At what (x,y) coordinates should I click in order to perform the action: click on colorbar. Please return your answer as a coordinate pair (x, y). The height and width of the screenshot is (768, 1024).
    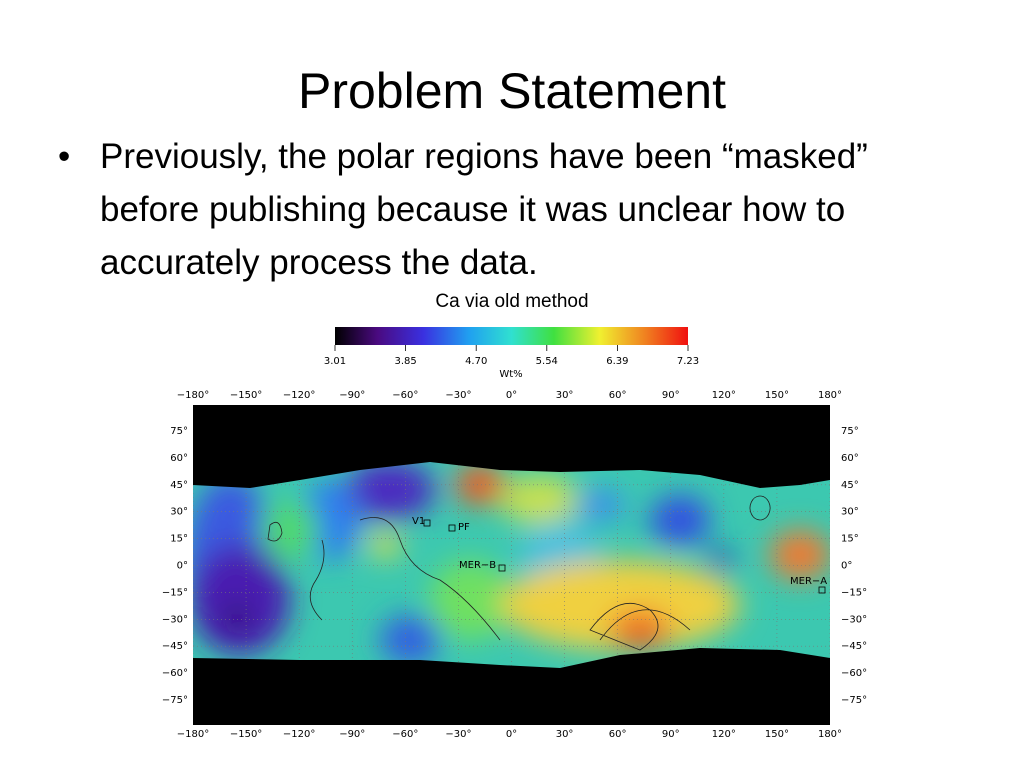
    Looking at the image, I should click on (511, 336).